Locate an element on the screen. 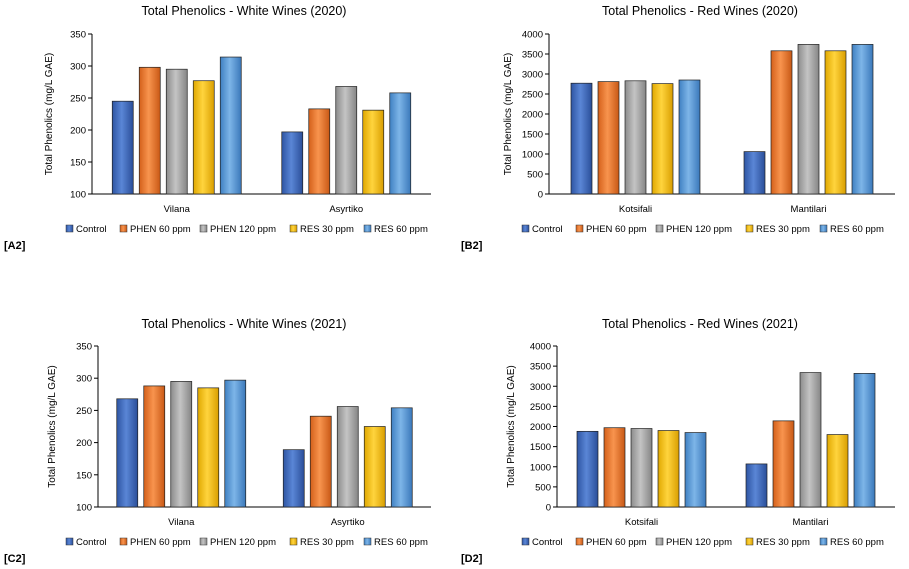 The width and height of the screenshot is (909, 569). y-tick-label: 200 is located at coordinates (84, 443).